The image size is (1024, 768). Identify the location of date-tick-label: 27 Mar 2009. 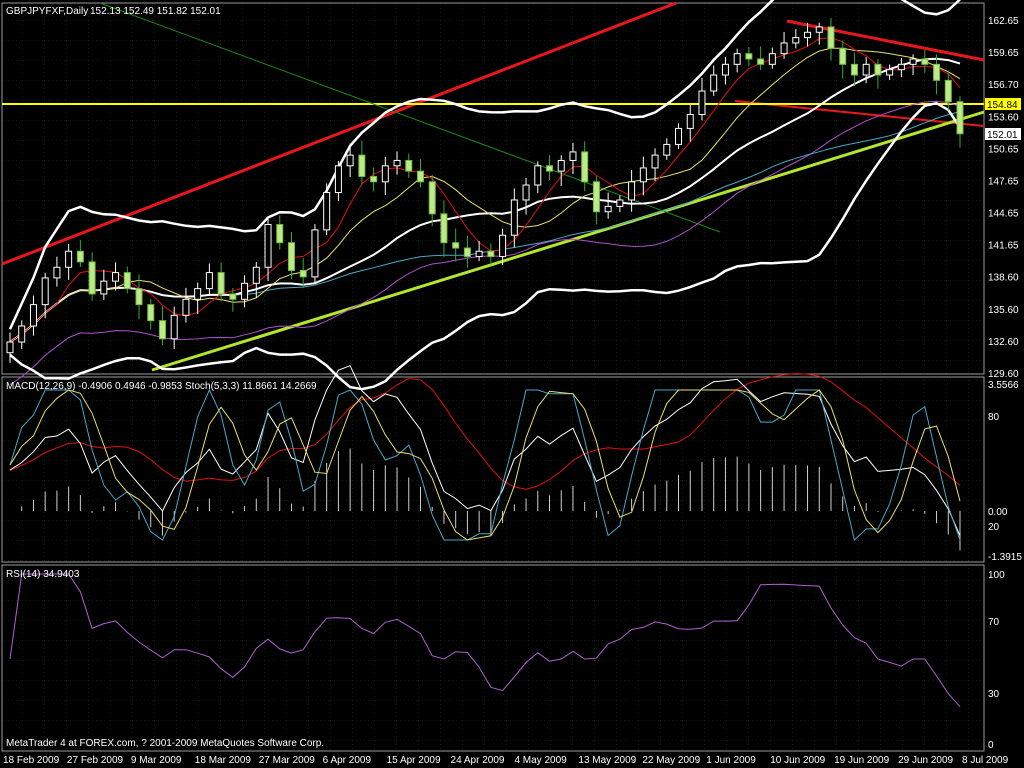
(287, 760).